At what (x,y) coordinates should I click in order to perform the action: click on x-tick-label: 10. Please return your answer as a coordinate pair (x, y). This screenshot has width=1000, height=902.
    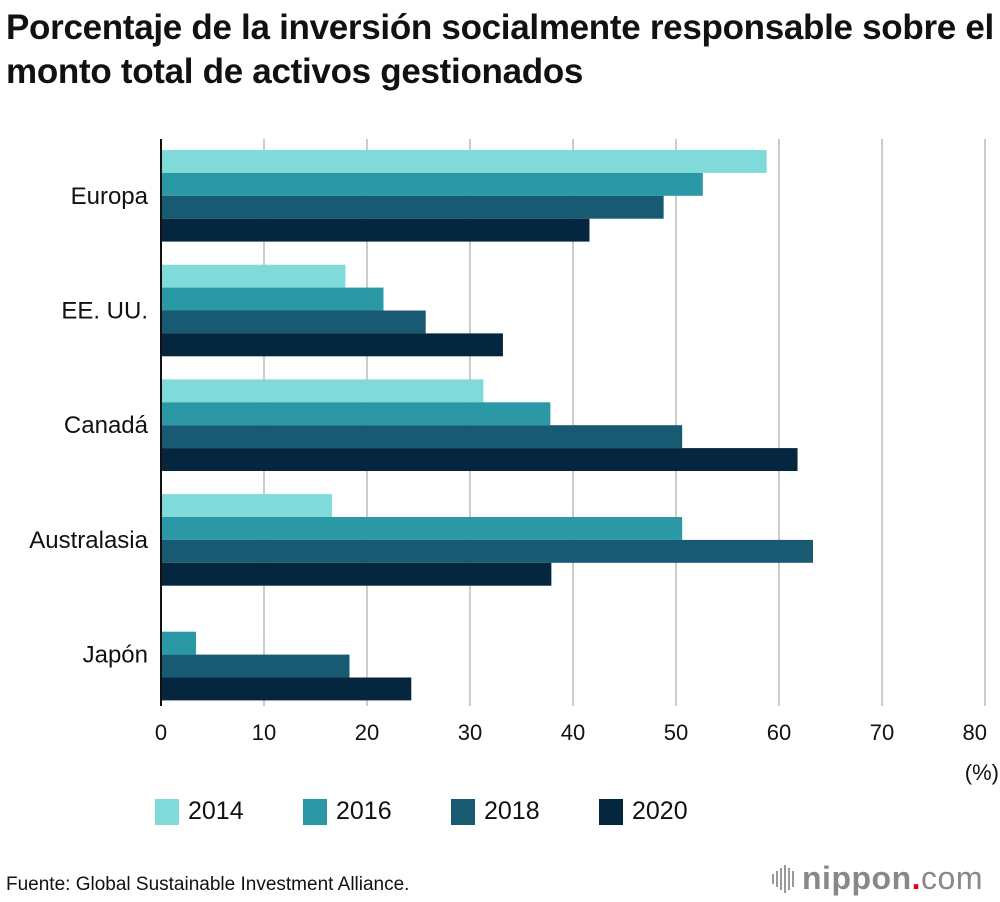
    Looking at the image, I should click on (264, 732).